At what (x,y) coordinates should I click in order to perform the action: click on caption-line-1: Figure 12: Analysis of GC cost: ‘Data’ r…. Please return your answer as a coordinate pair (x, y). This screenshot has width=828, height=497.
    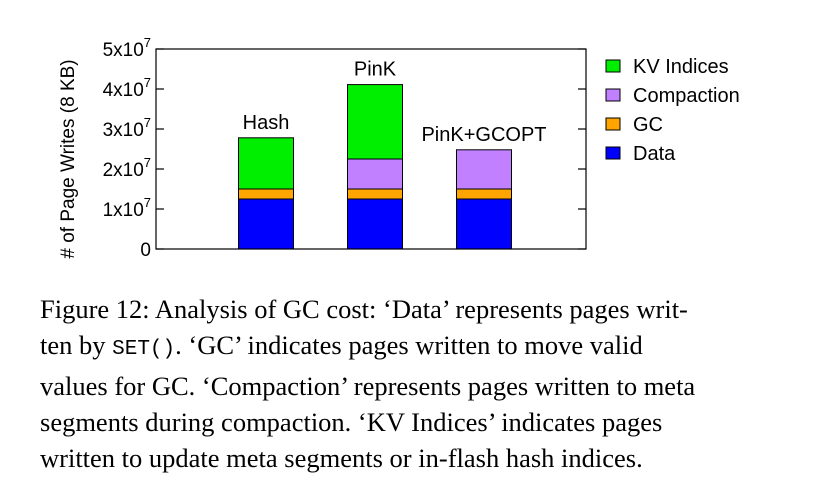
    Looking at the image, I should click on (364, 309).